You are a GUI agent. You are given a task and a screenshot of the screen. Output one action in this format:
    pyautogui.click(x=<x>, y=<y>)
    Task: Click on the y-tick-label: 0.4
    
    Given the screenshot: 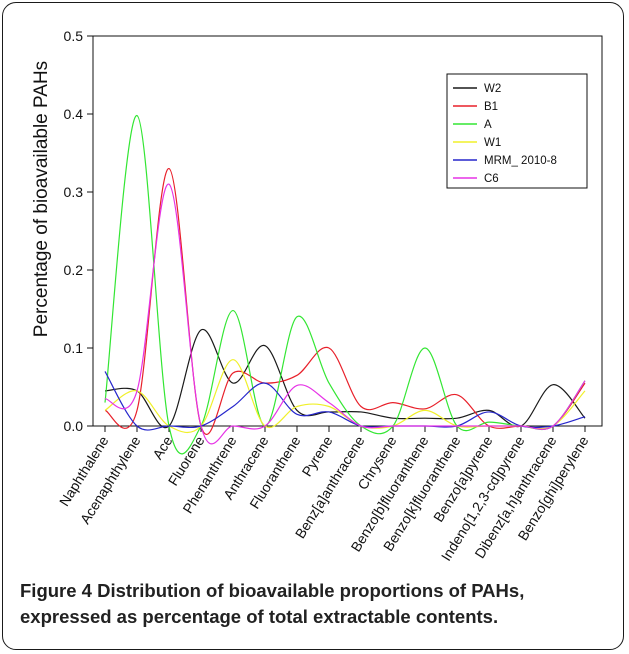 What is the action you would take?
    pyautogui.click(x=74, y=114)
    